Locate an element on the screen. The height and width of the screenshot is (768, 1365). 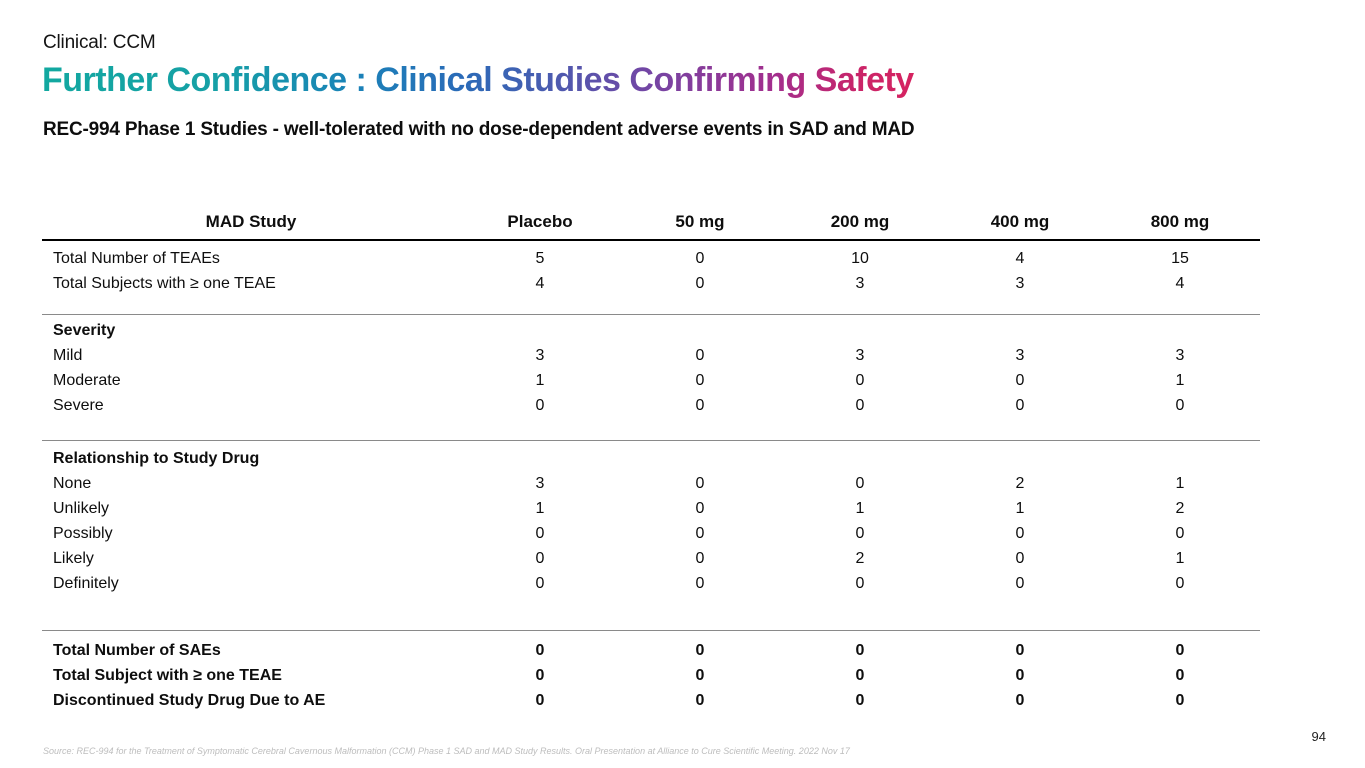
table-row: Total Number of SAEs 0 0 0 0 0 is located at coordinates (651, 650).